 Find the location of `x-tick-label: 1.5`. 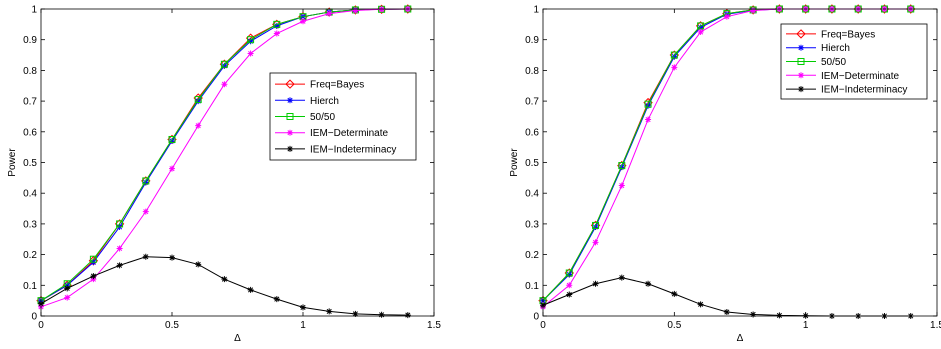

x-tick-label: 1.5 is located at coordinates (434, 325).